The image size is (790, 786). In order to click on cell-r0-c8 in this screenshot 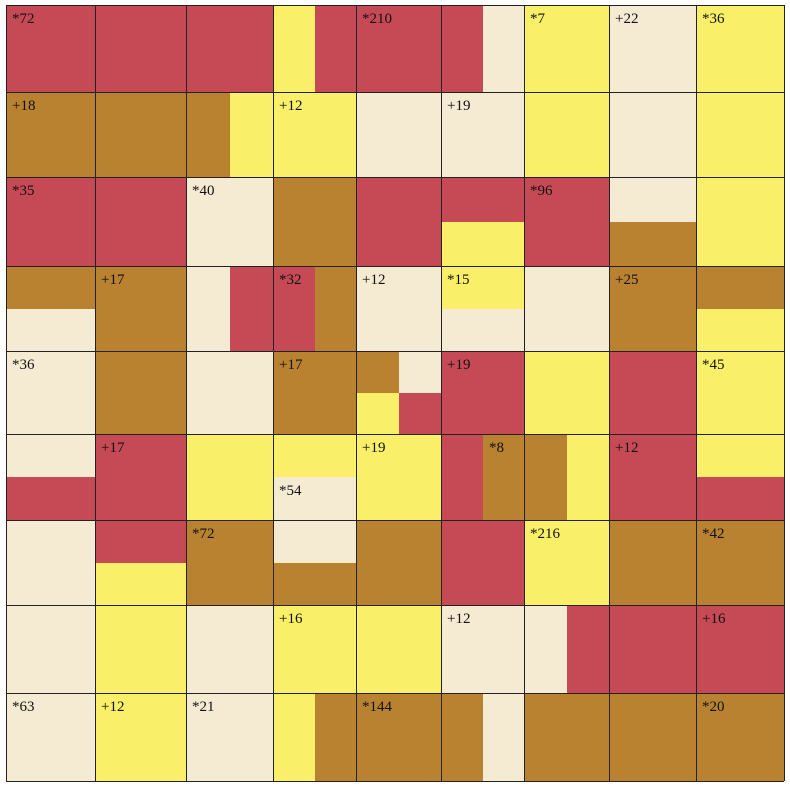, I will do `click(740, 48)`.